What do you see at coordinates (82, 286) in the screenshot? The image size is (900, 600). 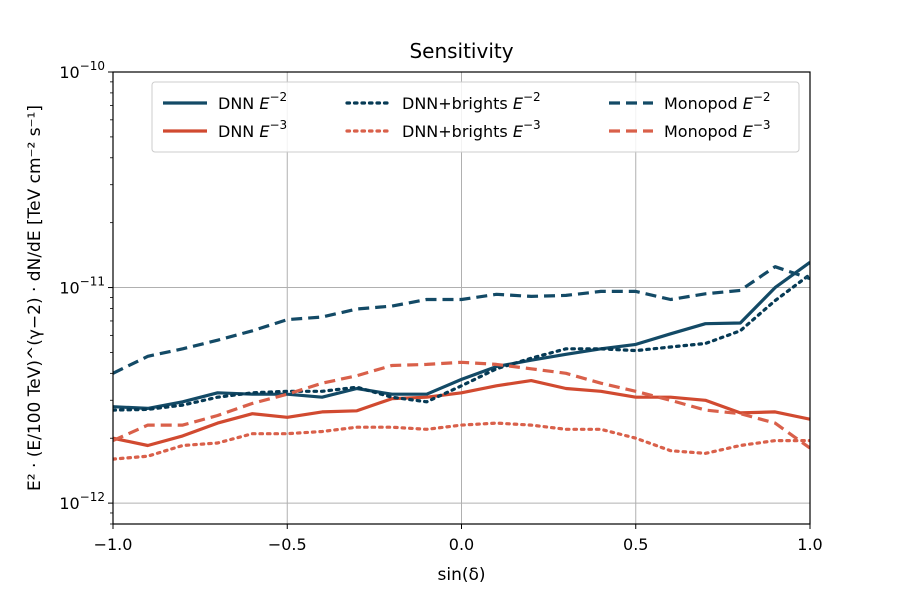 I see `y-tick-label: 10−11` at bounding box center [82, 286].